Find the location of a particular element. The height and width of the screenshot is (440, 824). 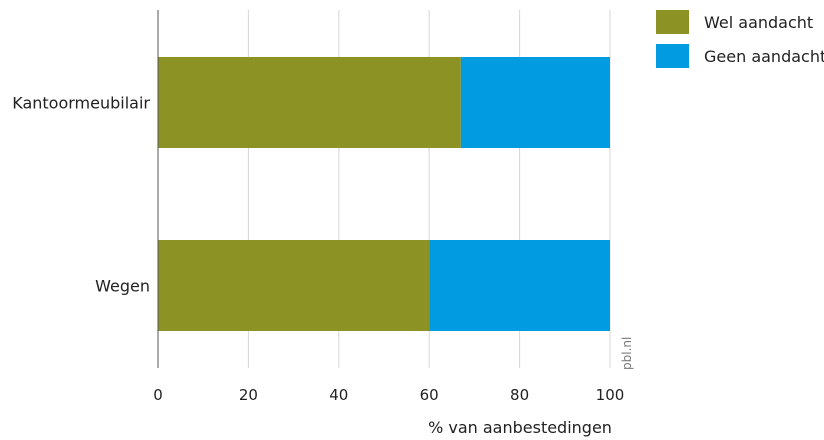

legend: Wel aandacht Geen aandacht is located at coordinates (740, 39).